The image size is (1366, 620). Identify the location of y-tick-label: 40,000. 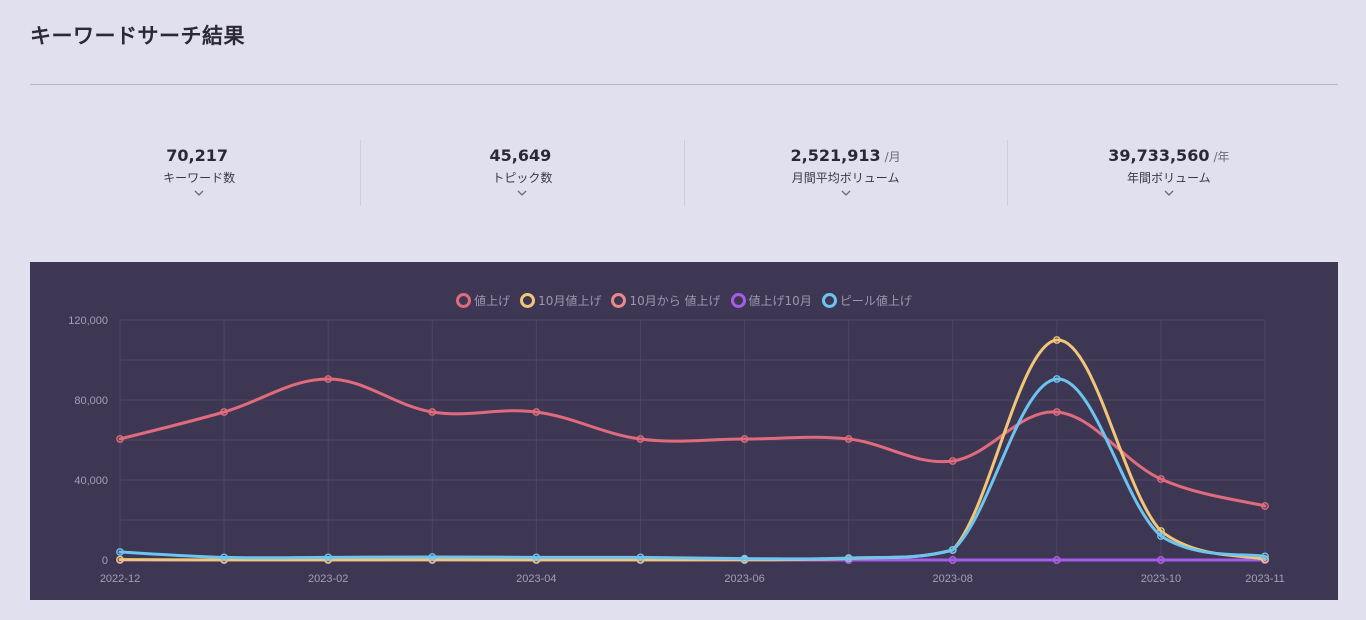
(91, 481).